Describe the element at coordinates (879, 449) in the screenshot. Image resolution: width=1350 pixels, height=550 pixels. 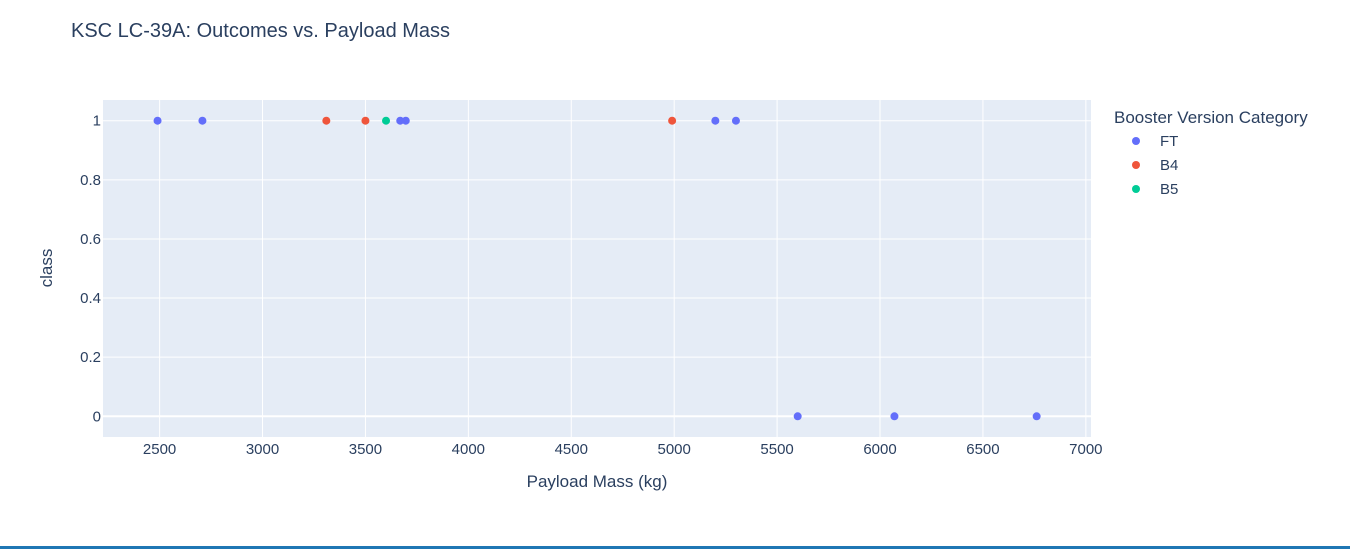
I see `x-tick-label: 6000` at that location.